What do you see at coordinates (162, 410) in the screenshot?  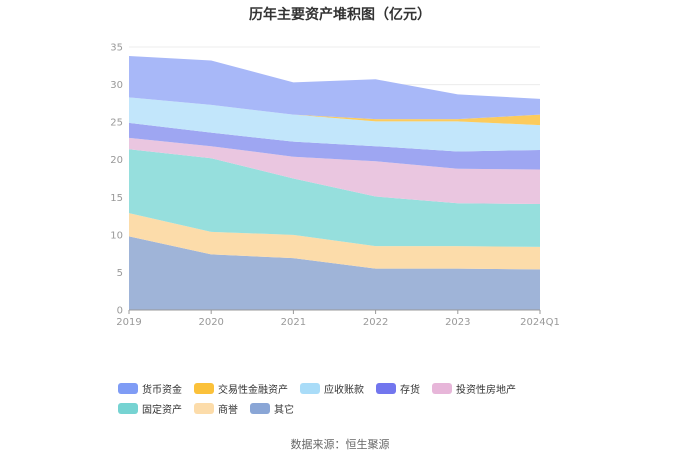 I see `legend-label: 固定资产` at bounding box center [162, 410].